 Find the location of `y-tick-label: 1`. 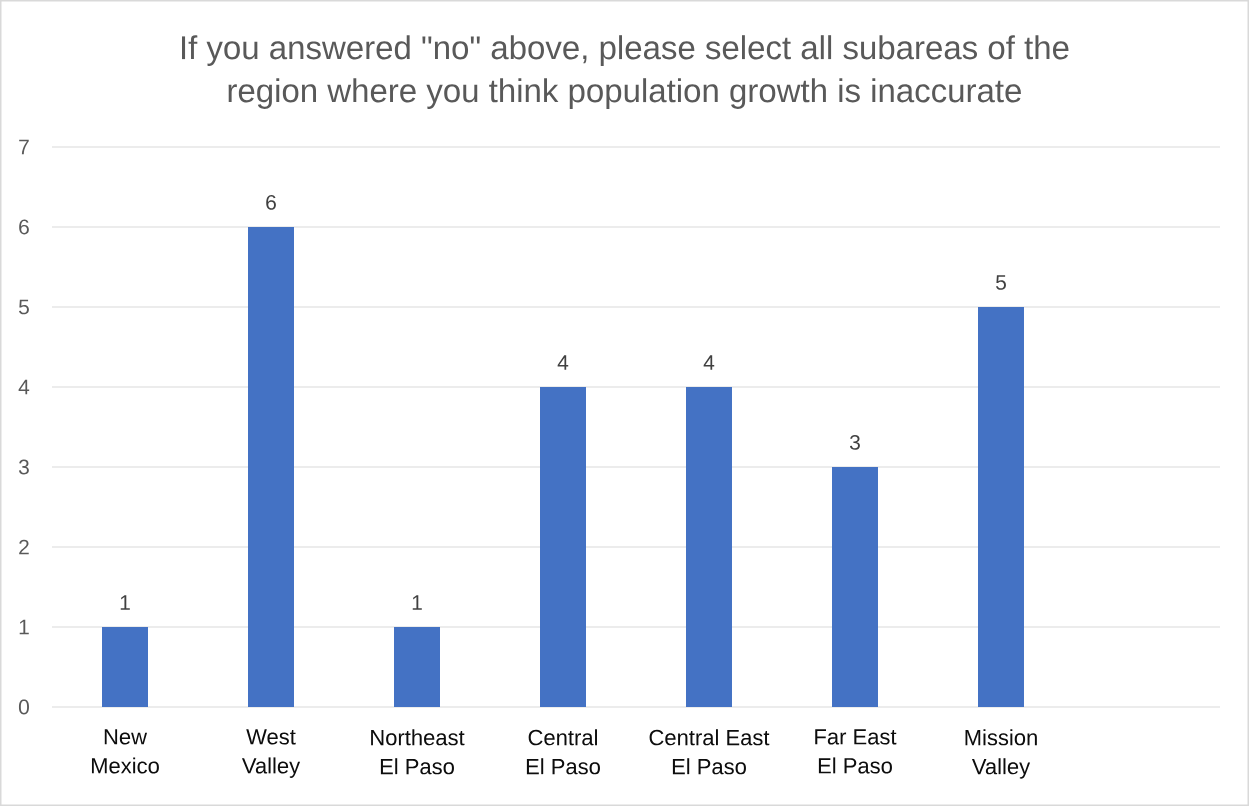

y-tick-label: 1 is located at coordinates (24, 627).